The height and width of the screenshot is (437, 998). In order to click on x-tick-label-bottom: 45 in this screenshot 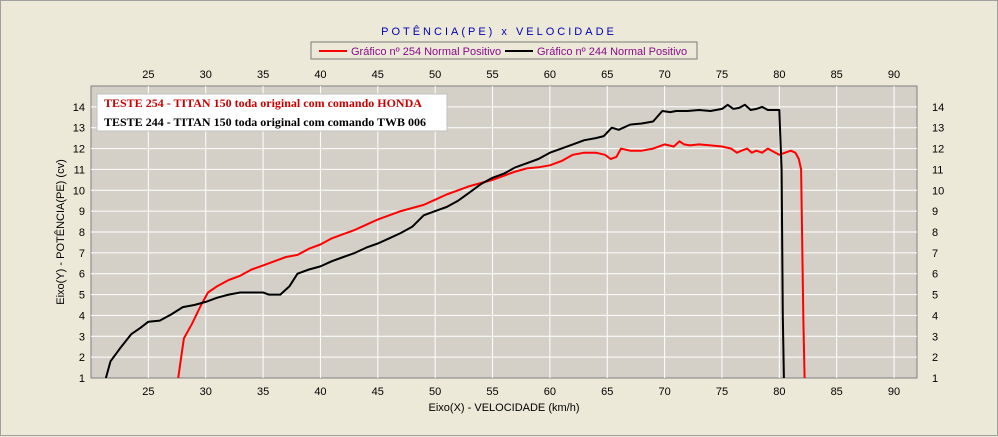, I will do `click(378, 392)`.